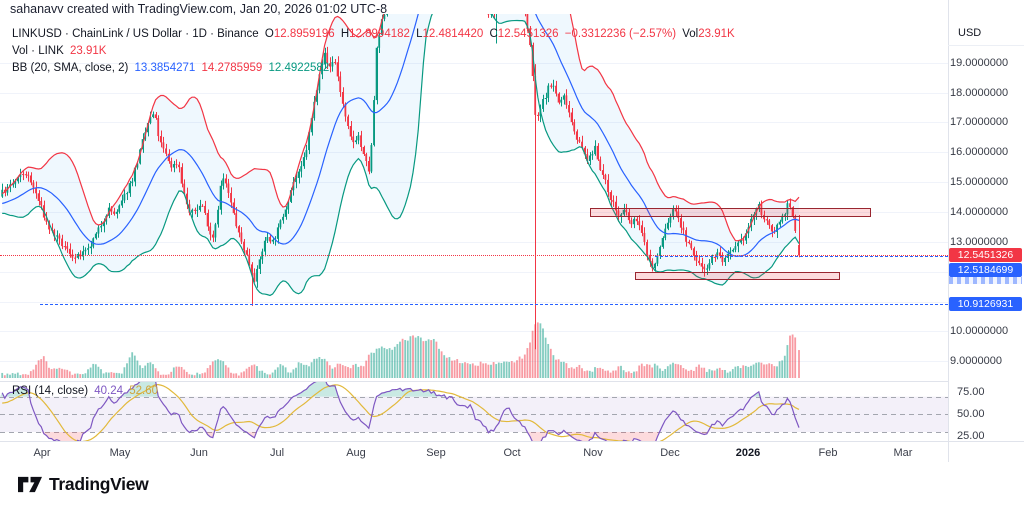  I want to click on low-label: L, so click(419, 34).